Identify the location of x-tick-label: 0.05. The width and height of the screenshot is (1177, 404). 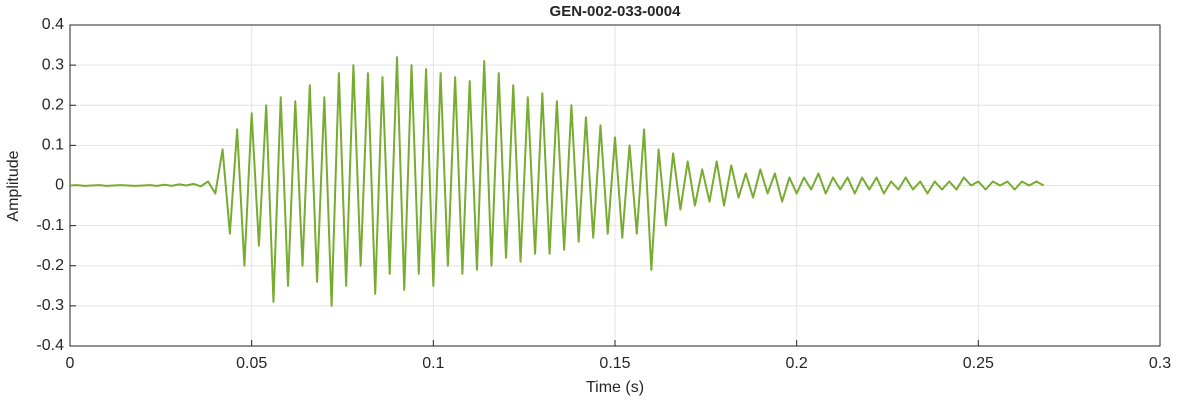
(251, 363).